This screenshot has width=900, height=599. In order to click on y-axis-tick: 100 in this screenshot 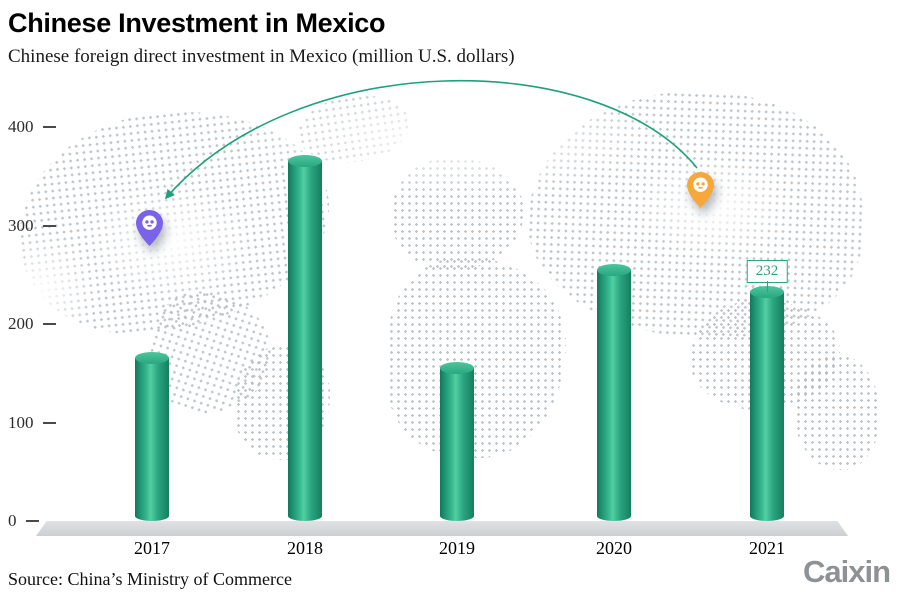, I will do `click(32, 423)`.